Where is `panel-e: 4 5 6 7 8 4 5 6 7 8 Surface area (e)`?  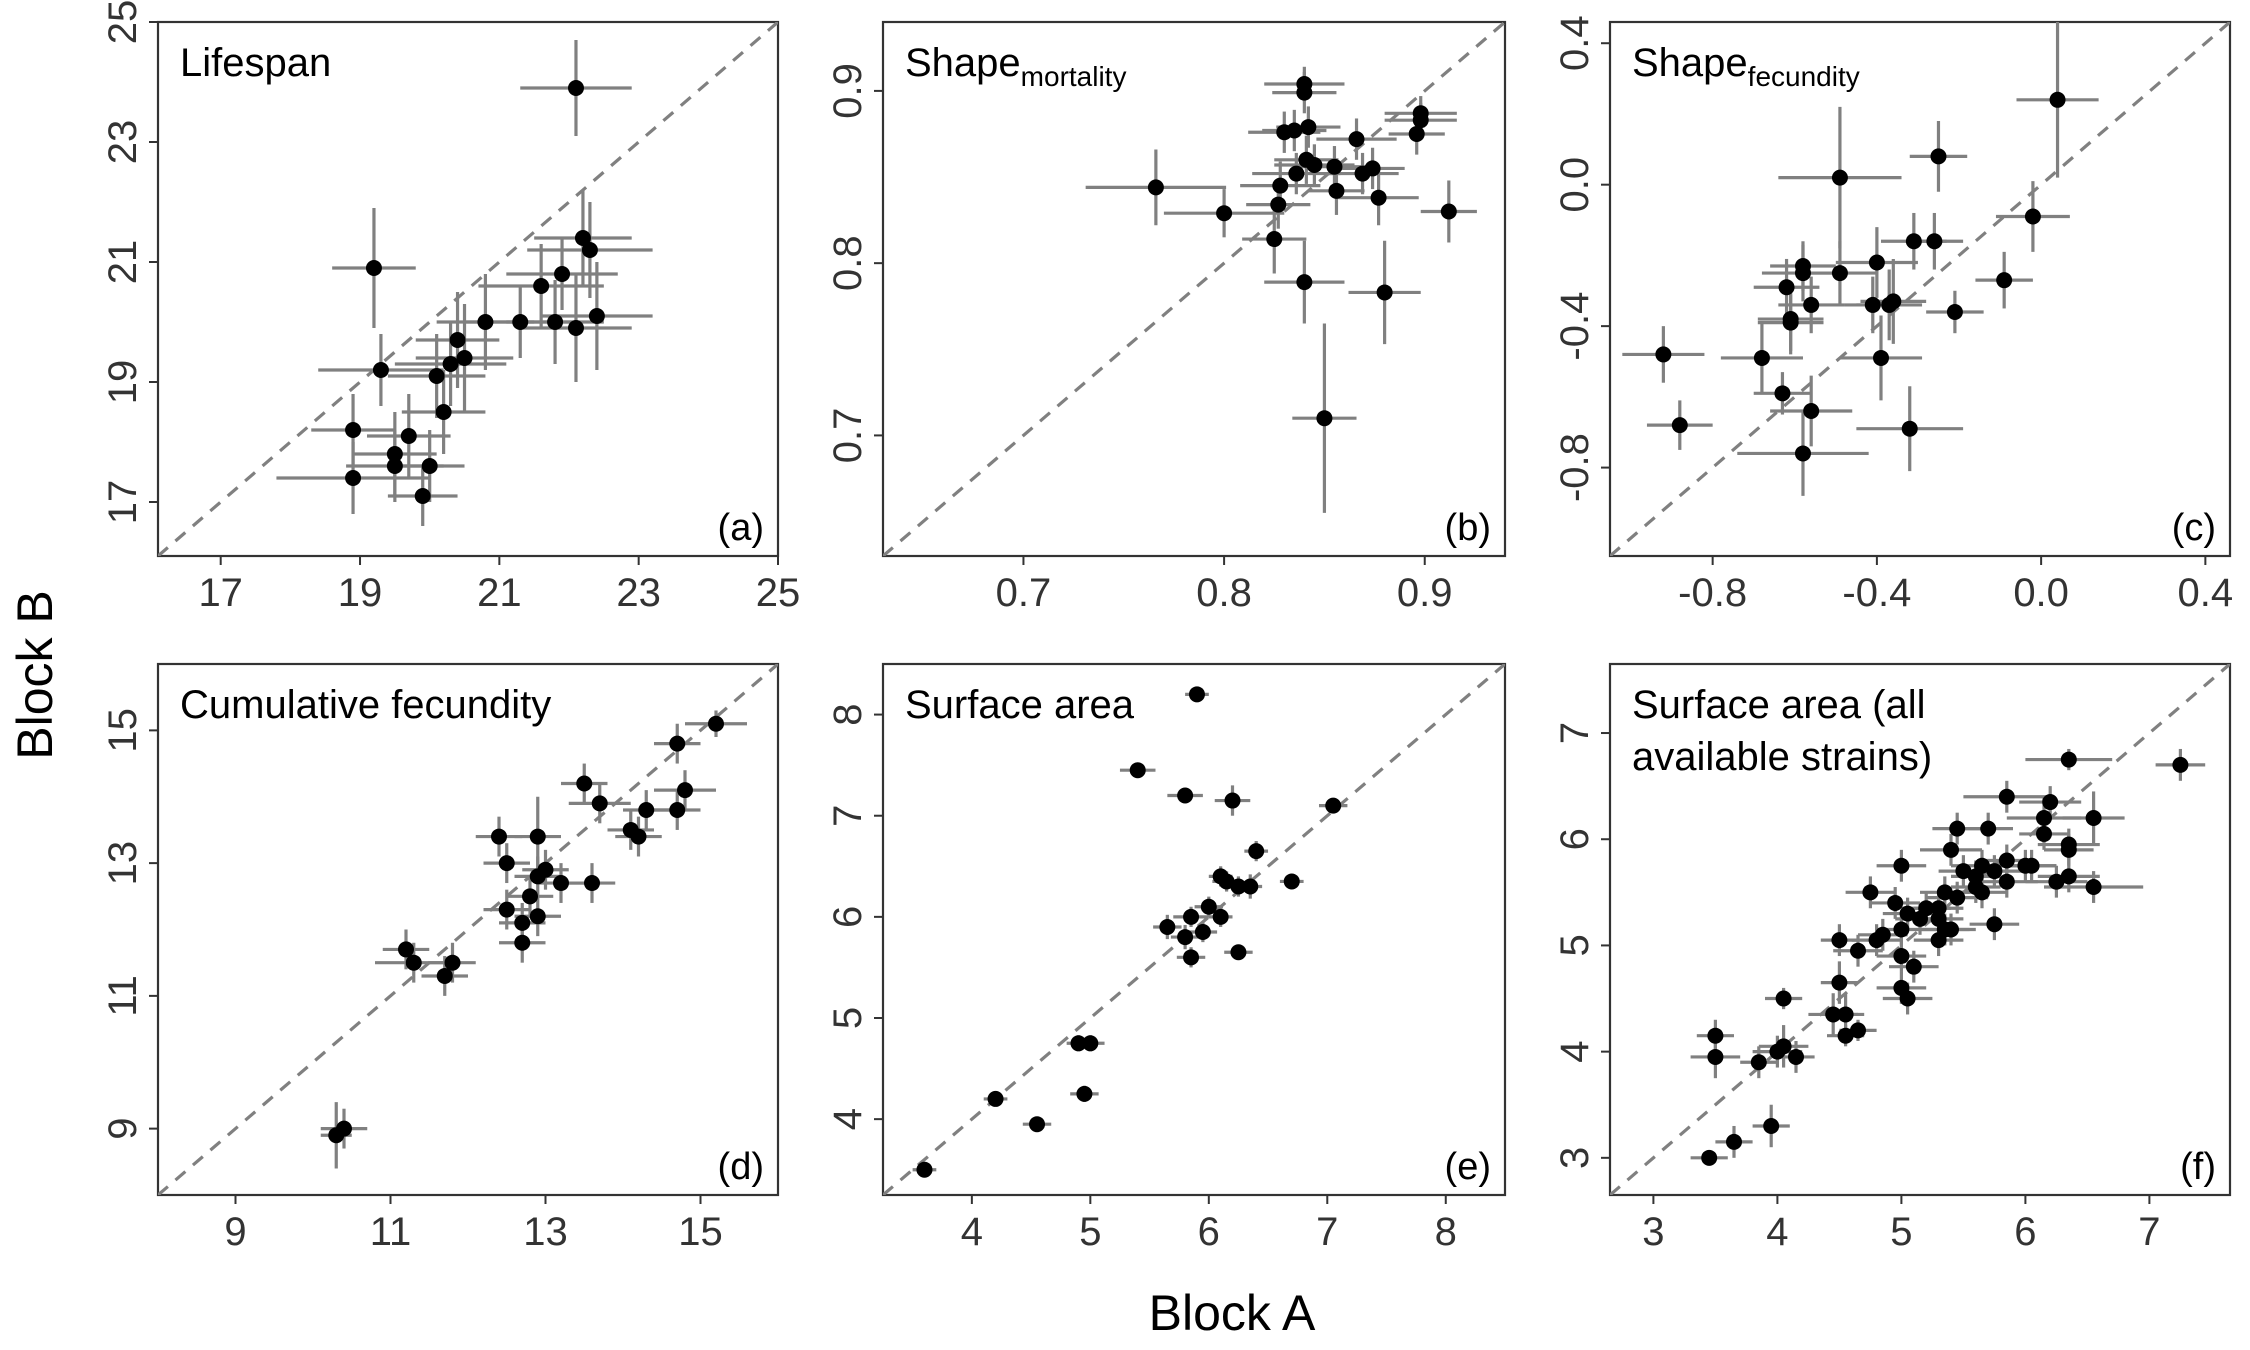
panel-e: 4 5 6 7 8 4 5 6 7 8 Surface area (e) is located at coordinates (1166, 958).